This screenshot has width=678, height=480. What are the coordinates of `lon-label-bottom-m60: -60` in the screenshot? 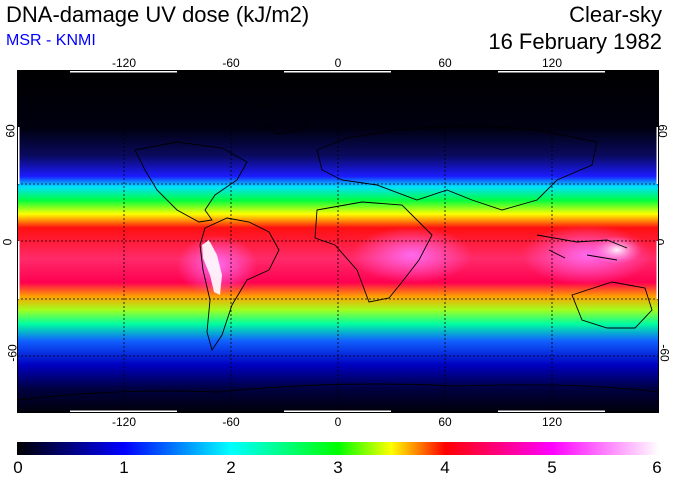 It's located at (231, 422).